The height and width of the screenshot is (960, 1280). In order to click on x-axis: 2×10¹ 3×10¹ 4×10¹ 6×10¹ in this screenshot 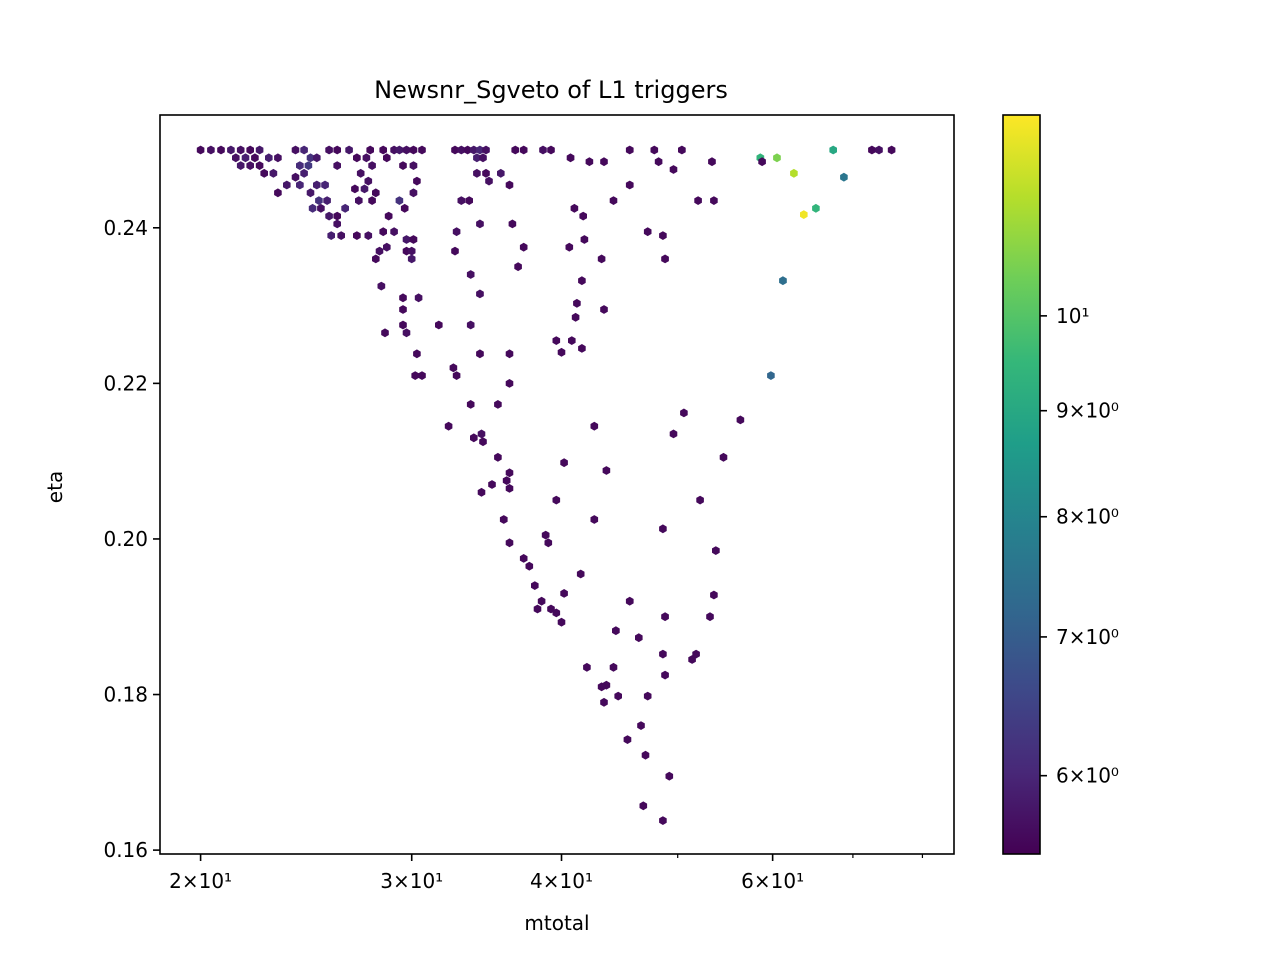, I will do `click(546, 873)`.